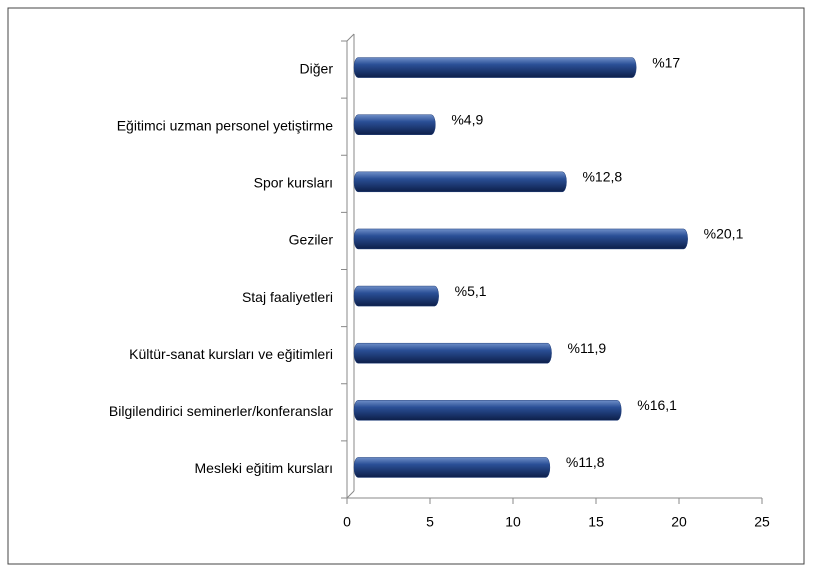 This screenshot has width=813, height=576. What do you see at coordinates (679, 522) in the screenshot?
I see `x-tick-label: 20` at bounding box center [679, 522].